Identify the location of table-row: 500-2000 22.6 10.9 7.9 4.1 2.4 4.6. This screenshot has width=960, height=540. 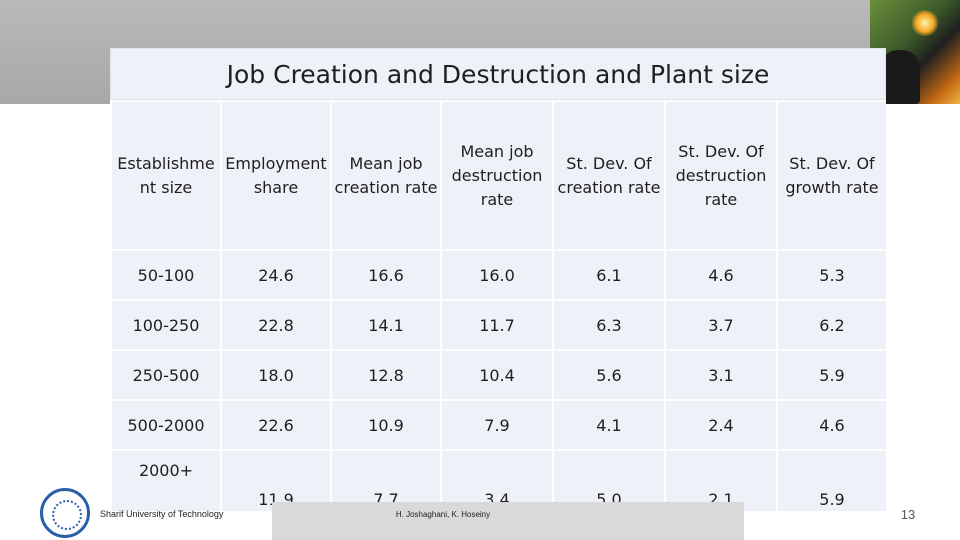
(499, 425).